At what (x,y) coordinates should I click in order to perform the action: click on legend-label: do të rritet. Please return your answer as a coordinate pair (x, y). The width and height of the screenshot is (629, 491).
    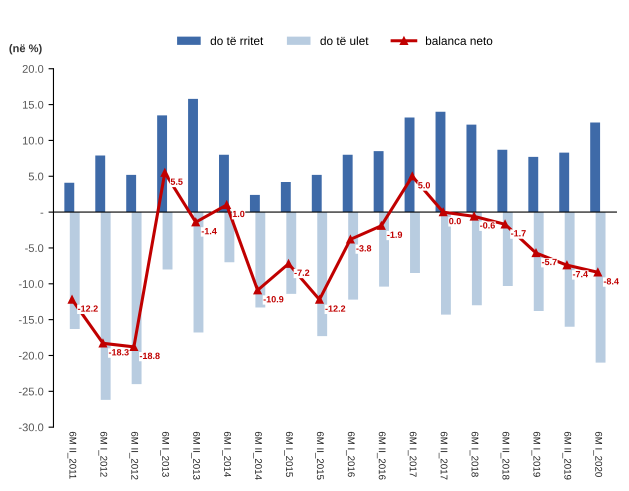
    Looking at the image, I should click on (237, 41).